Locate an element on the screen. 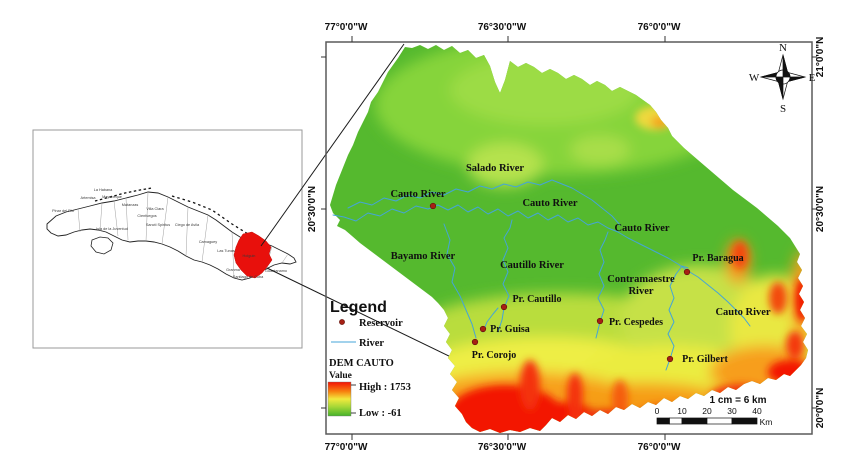  legend-value-label: Value is located at coordinates (340, 376).